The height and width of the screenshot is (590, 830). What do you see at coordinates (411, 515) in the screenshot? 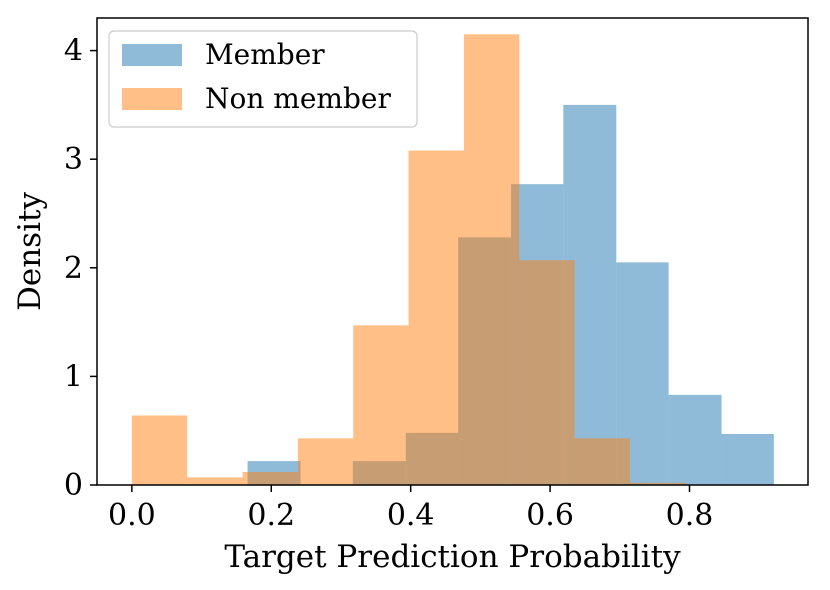
I see `x-tick-label: 0.4` at bounding box center [411, 515].